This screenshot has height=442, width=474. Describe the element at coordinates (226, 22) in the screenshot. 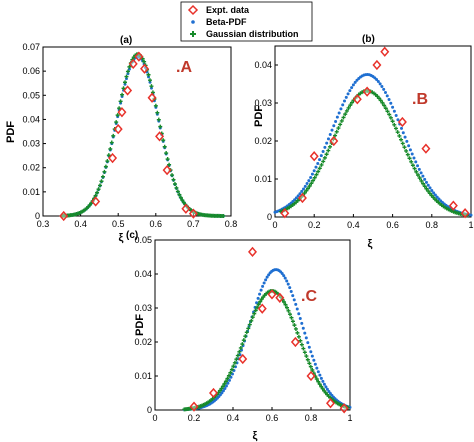

I see `legend-label-beta: Beta-PDF` at that location.